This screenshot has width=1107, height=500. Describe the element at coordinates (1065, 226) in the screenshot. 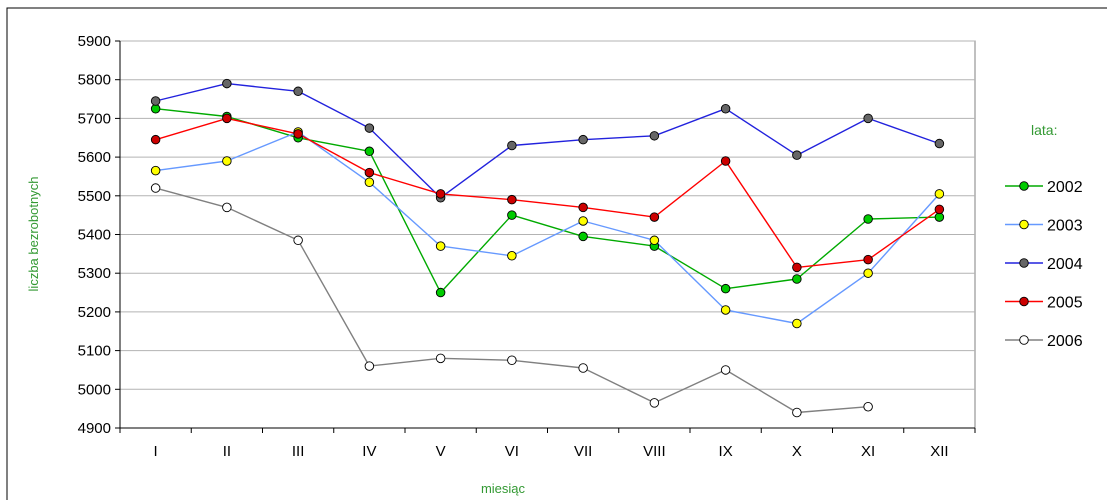

I see `legend-label-2003: 2003` at that location.